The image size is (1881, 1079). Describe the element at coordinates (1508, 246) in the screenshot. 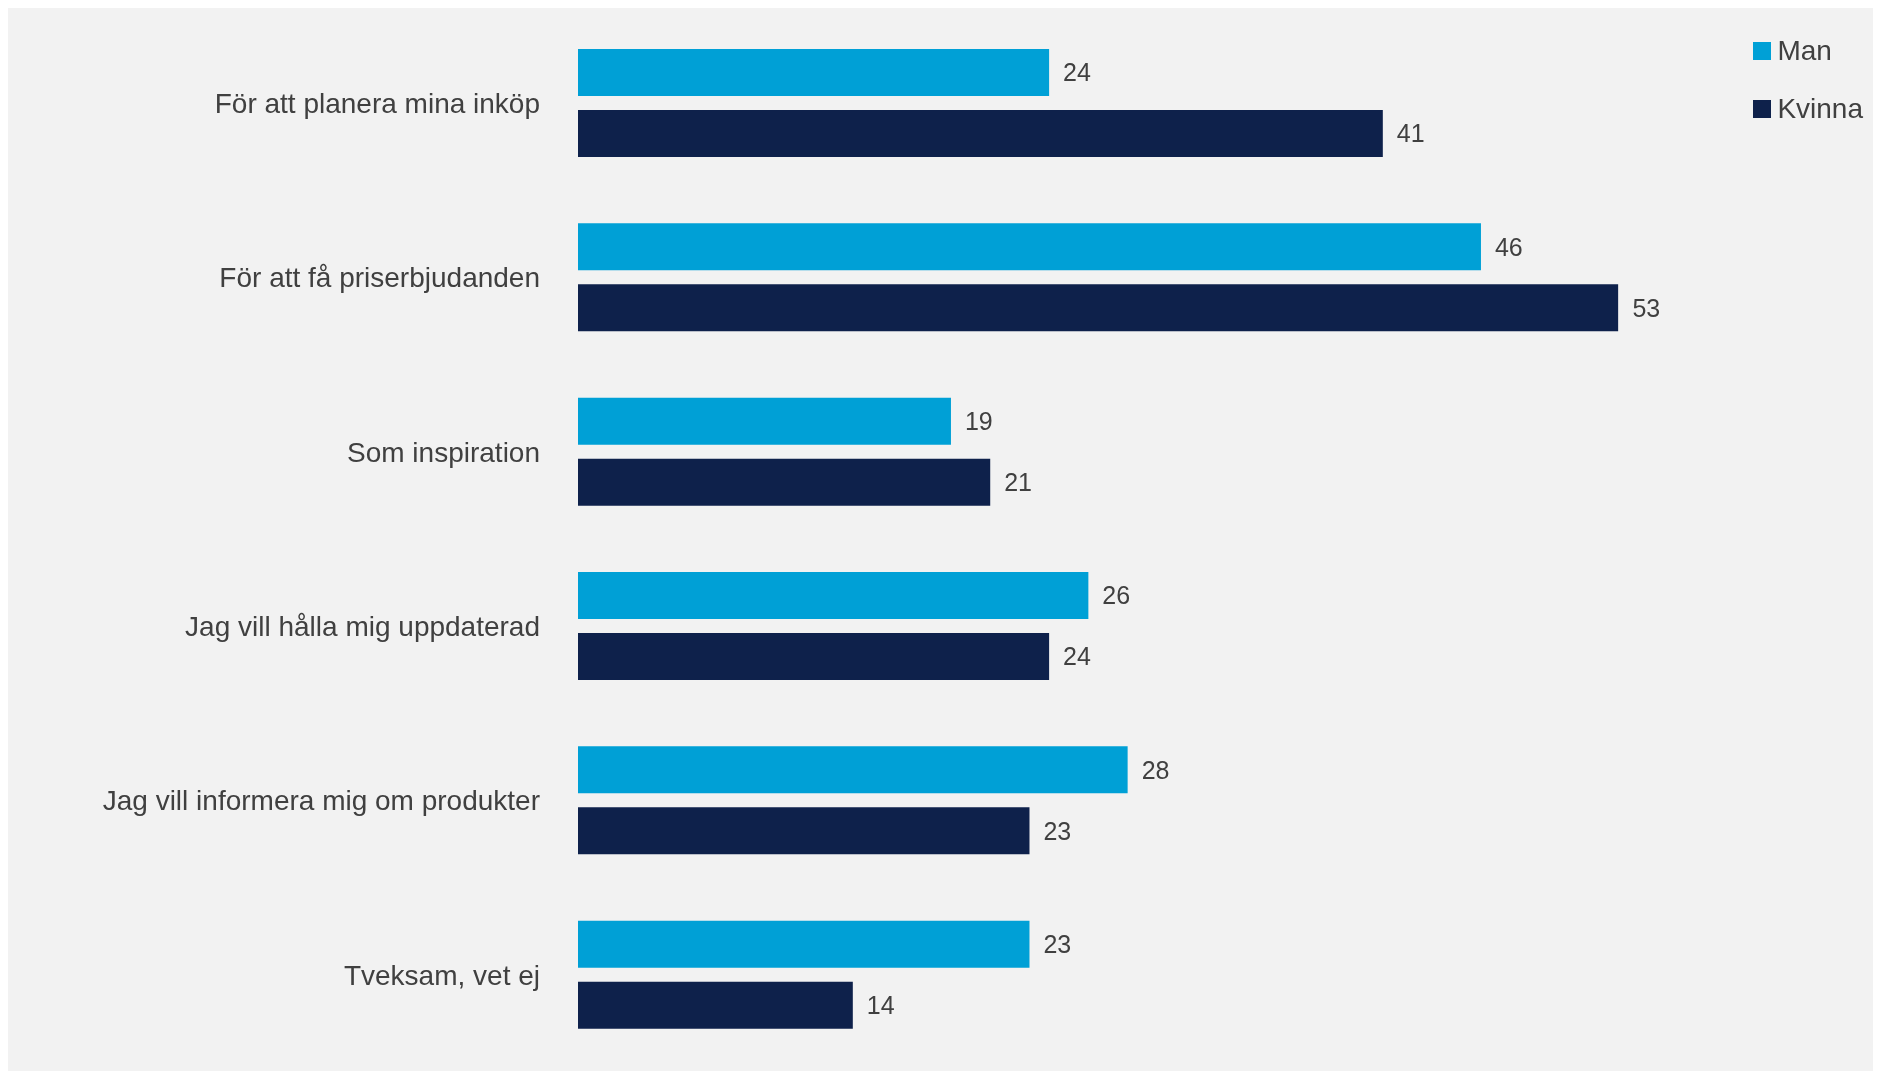

I see `data-label: 46` at that location.